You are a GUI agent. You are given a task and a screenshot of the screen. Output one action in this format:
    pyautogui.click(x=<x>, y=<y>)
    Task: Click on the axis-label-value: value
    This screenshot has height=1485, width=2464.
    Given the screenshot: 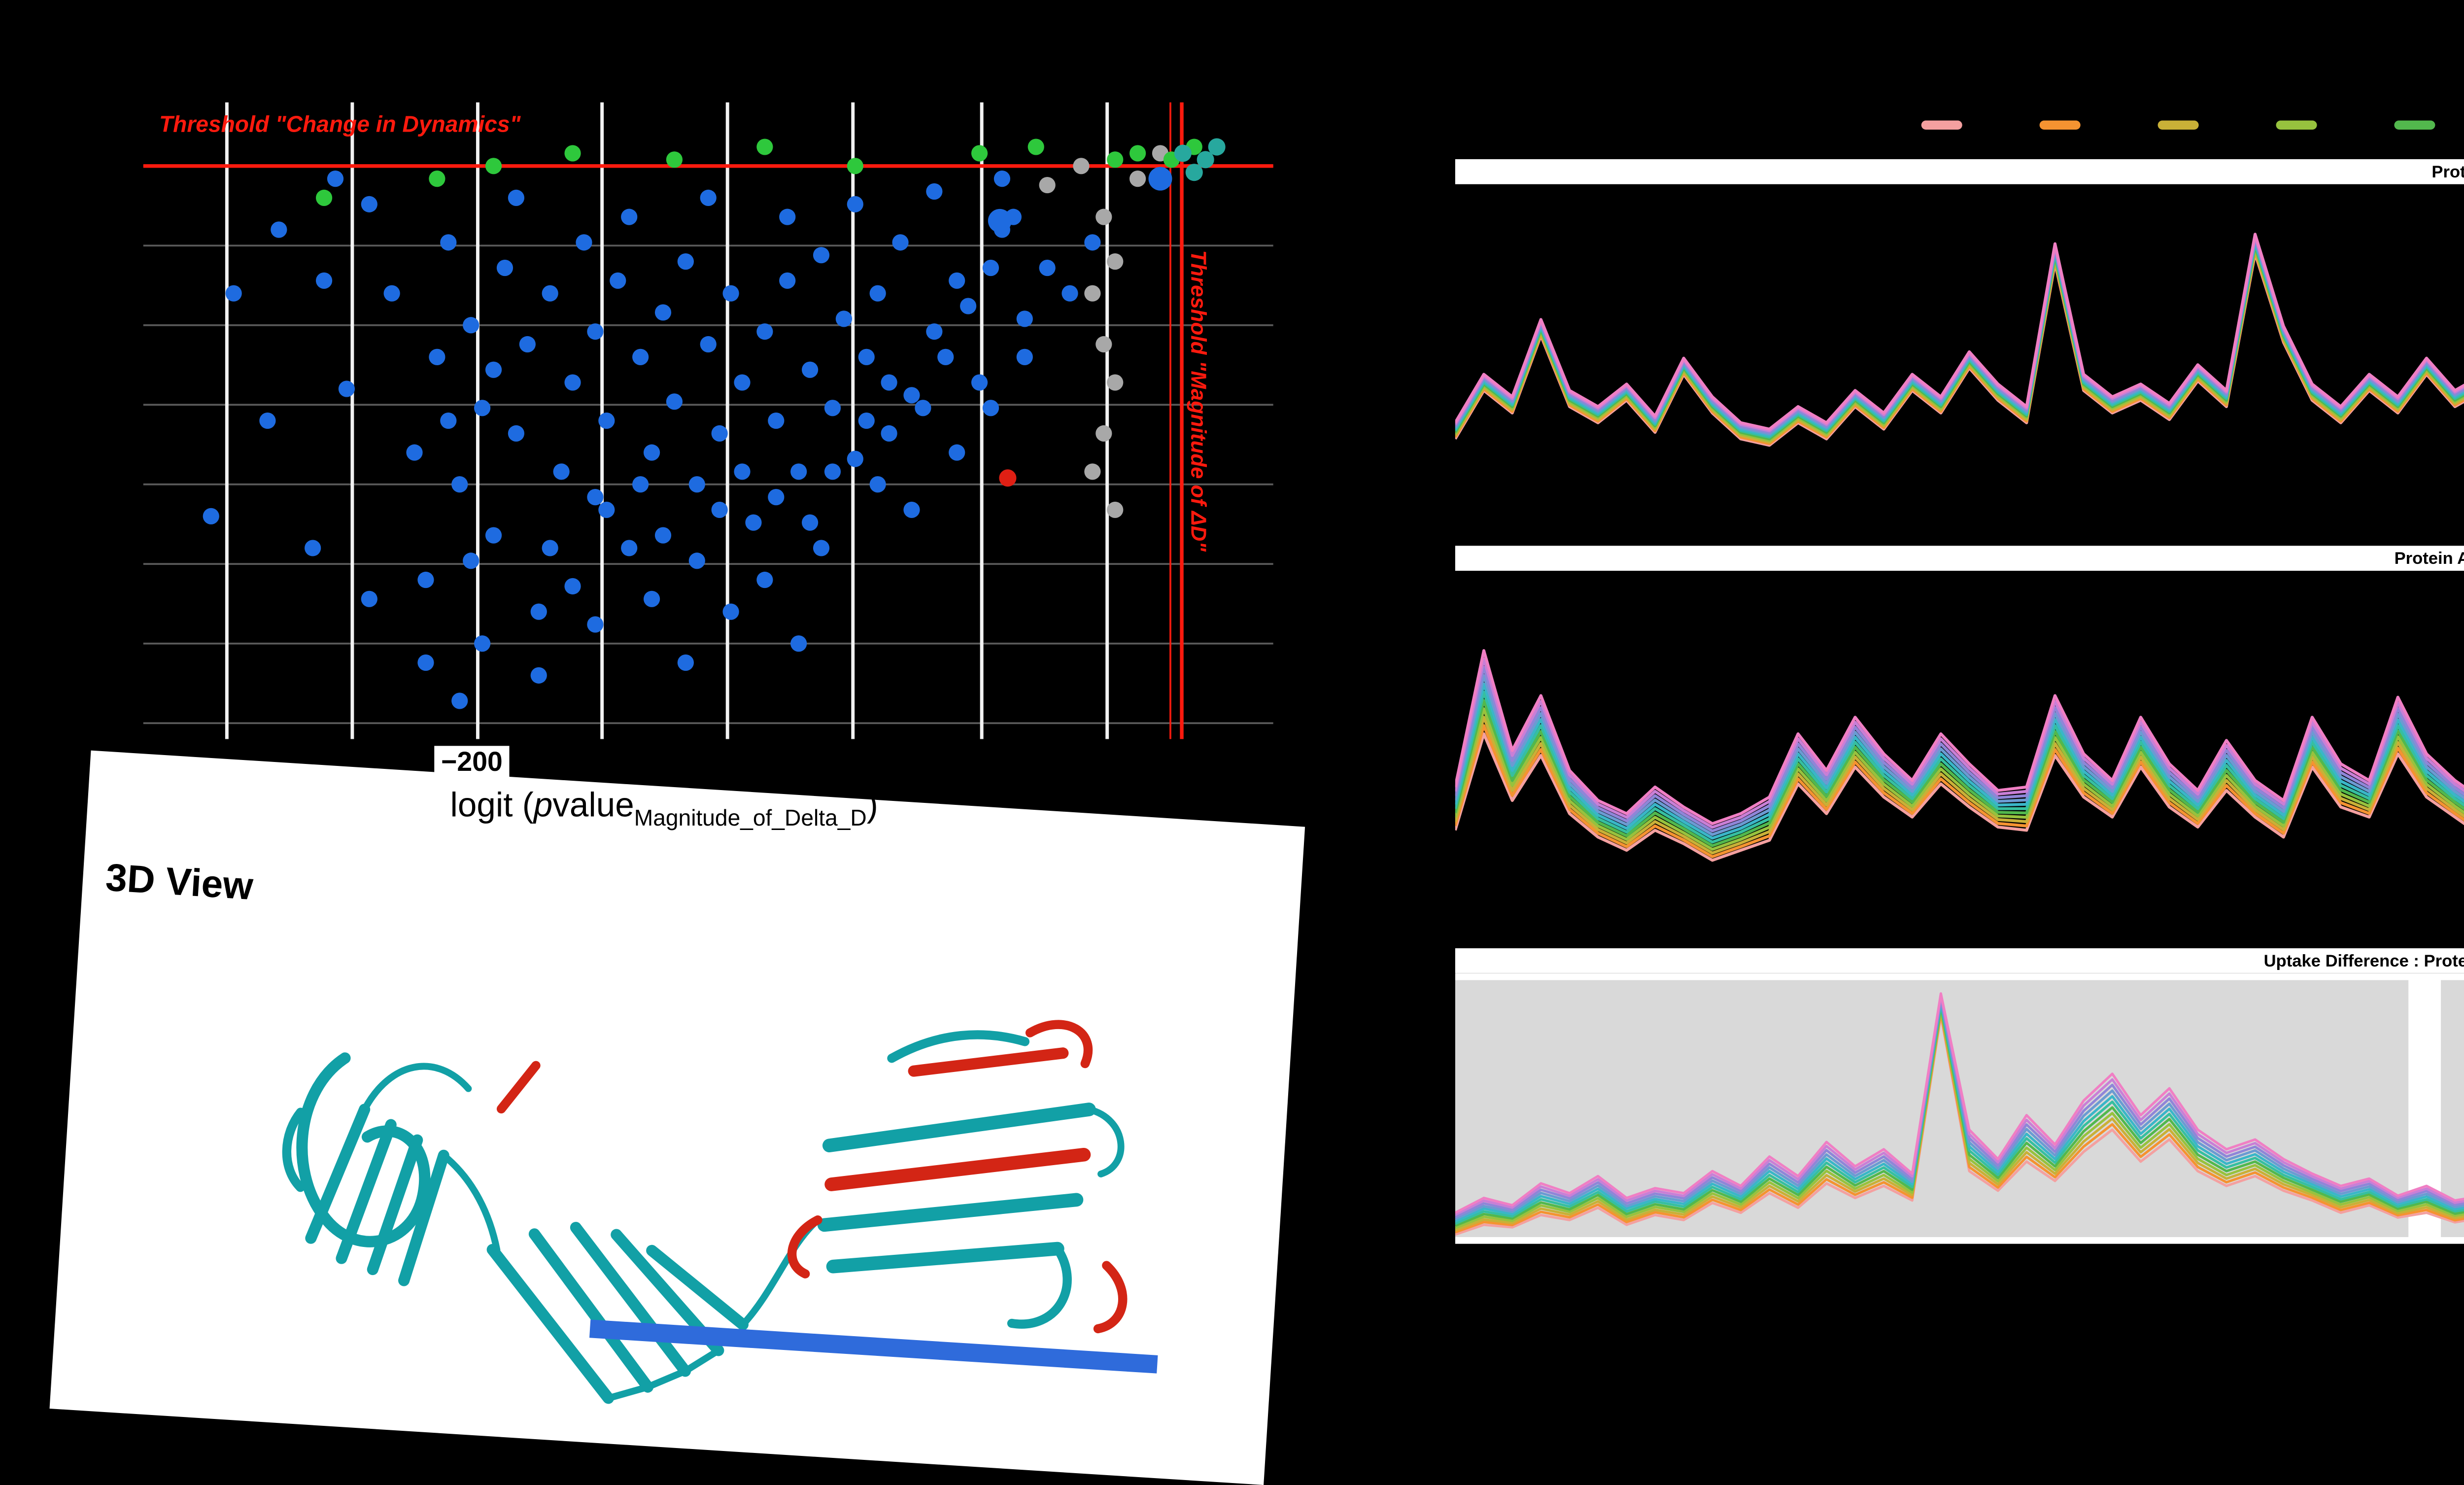 What is the action you would take?
    pyautogui.click(x=593, y=806)
    